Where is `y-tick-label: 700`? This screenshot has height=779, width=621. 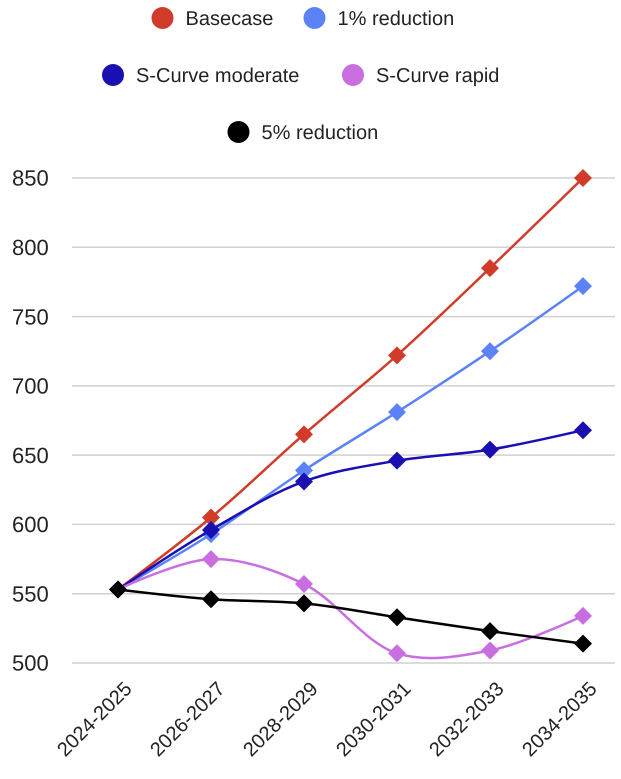 y-tick-label: 700 is located at coordinates (30, 386).